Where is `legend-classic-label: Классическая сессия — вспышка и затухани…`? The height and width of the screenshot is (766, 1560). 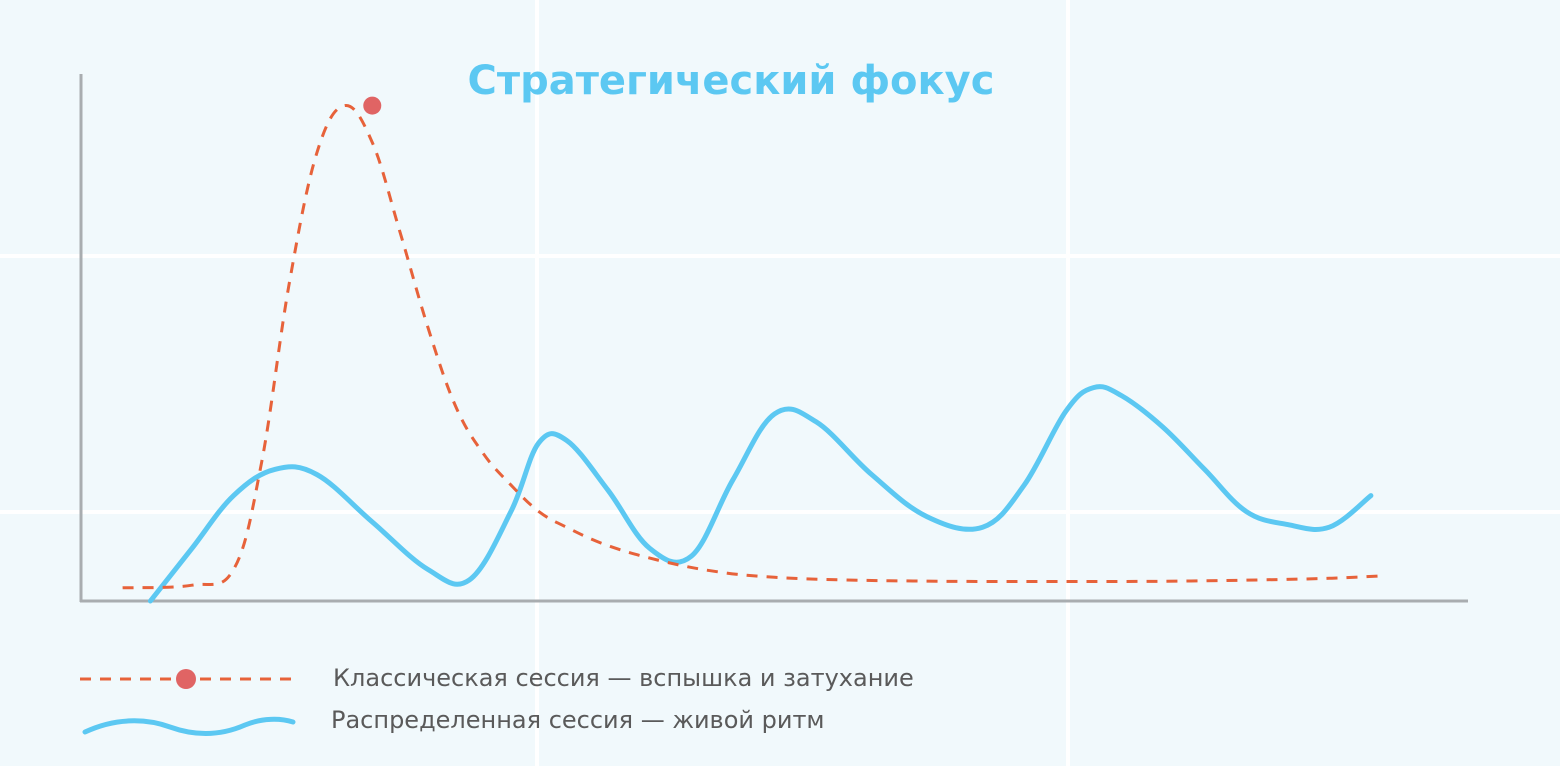
legend-classic-label: Классическая сессия — вспышка и затухани… is located at coordinates (623, 678).